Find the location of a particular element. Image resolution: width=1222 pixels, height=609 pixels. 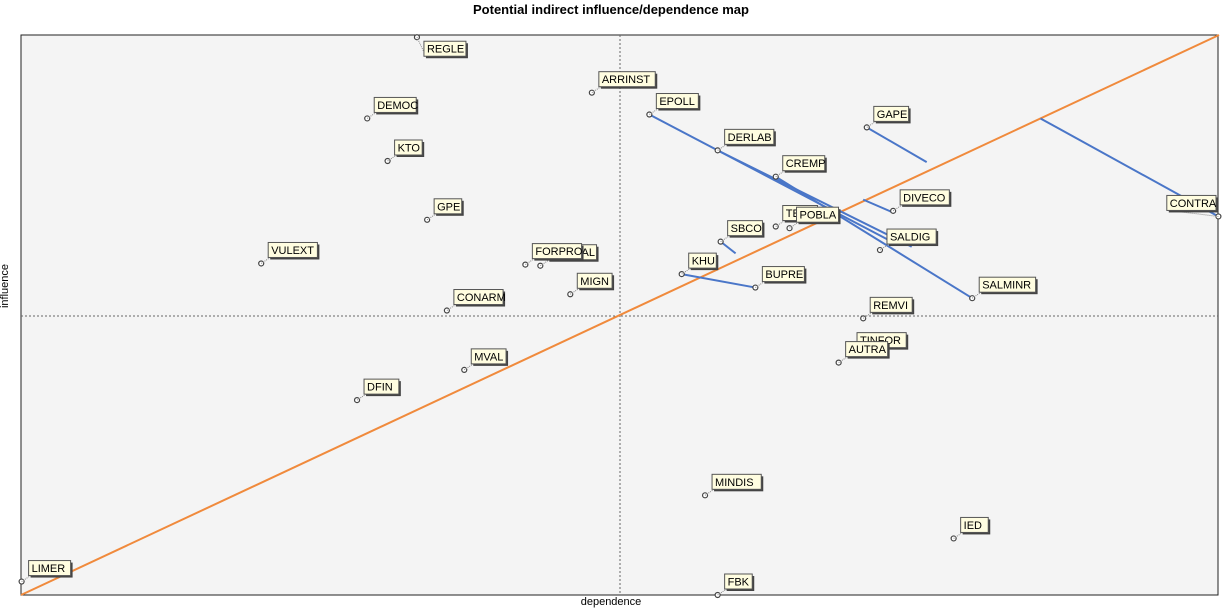

point-vulext: VULEXT is located at coordinates (289, 254).